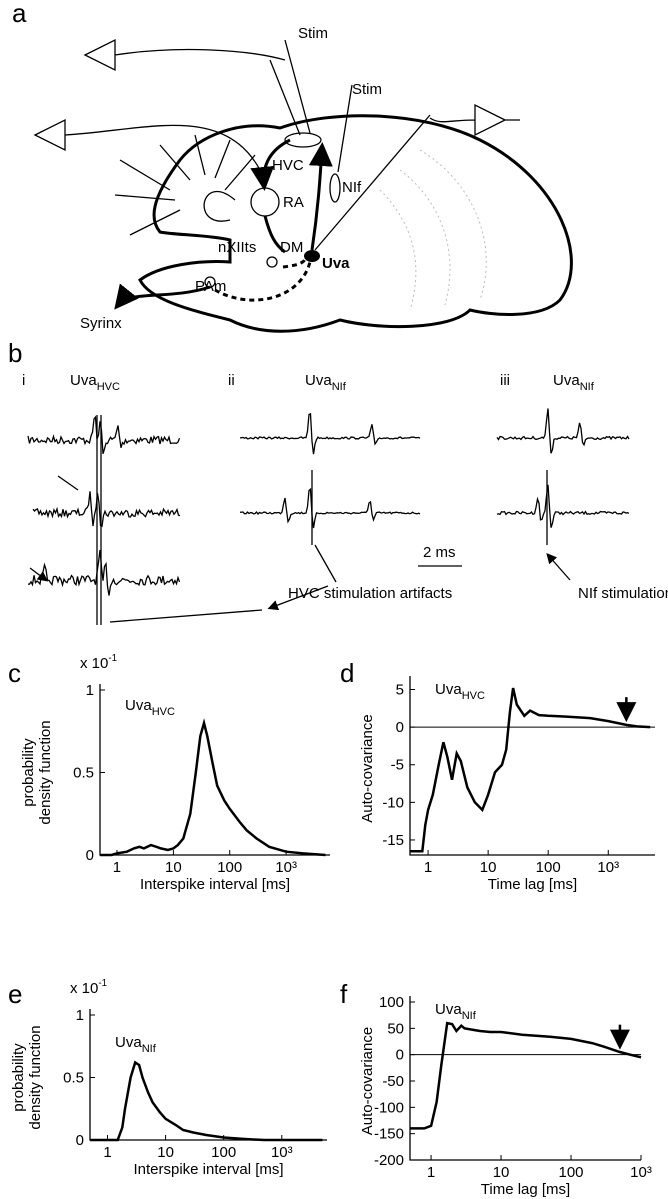  What do you see at coordinates (231, 380) in the screenshot?
I see `subpanel-label: ii` at bounding box center [231, 380].